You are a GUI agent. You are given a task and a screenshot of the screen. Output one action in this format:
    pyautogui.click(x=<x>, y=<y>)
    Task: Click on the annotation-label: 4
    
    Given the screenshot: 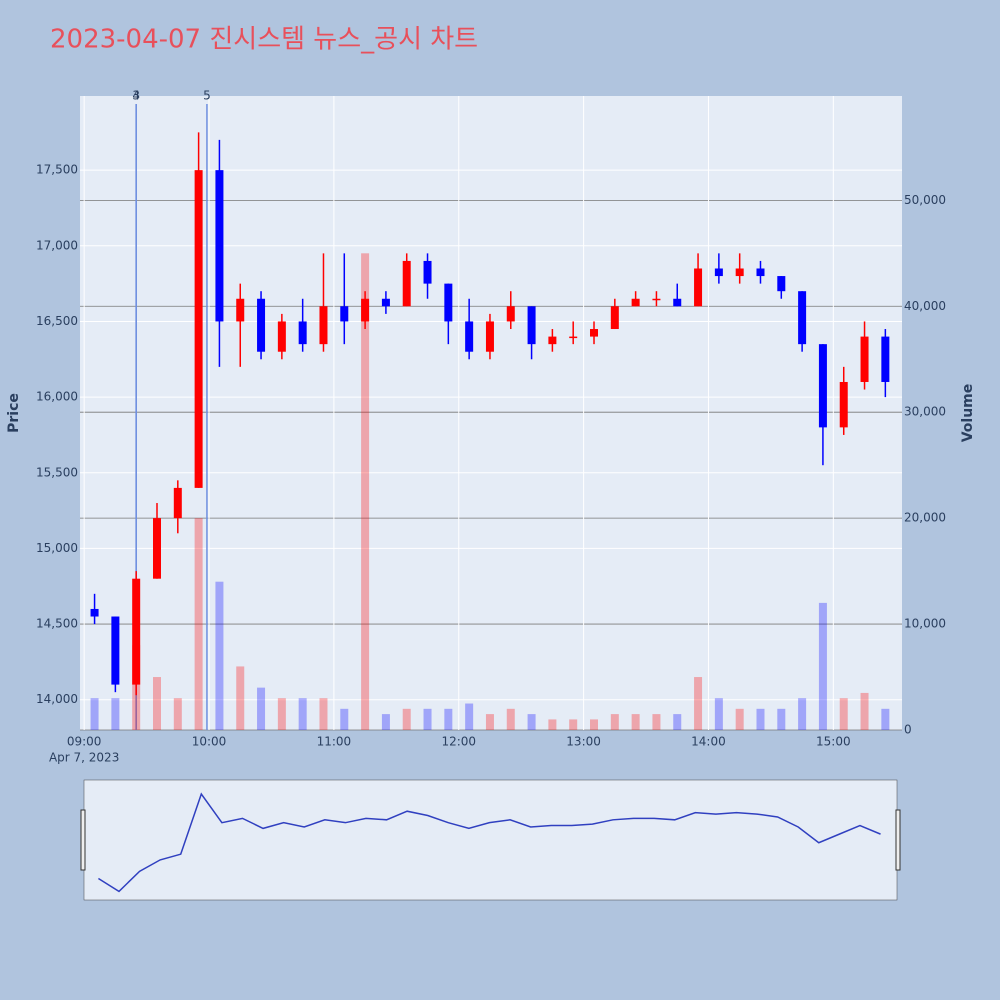 What is the action you would take?
    pyautogui.click(x=136, y=96)
    